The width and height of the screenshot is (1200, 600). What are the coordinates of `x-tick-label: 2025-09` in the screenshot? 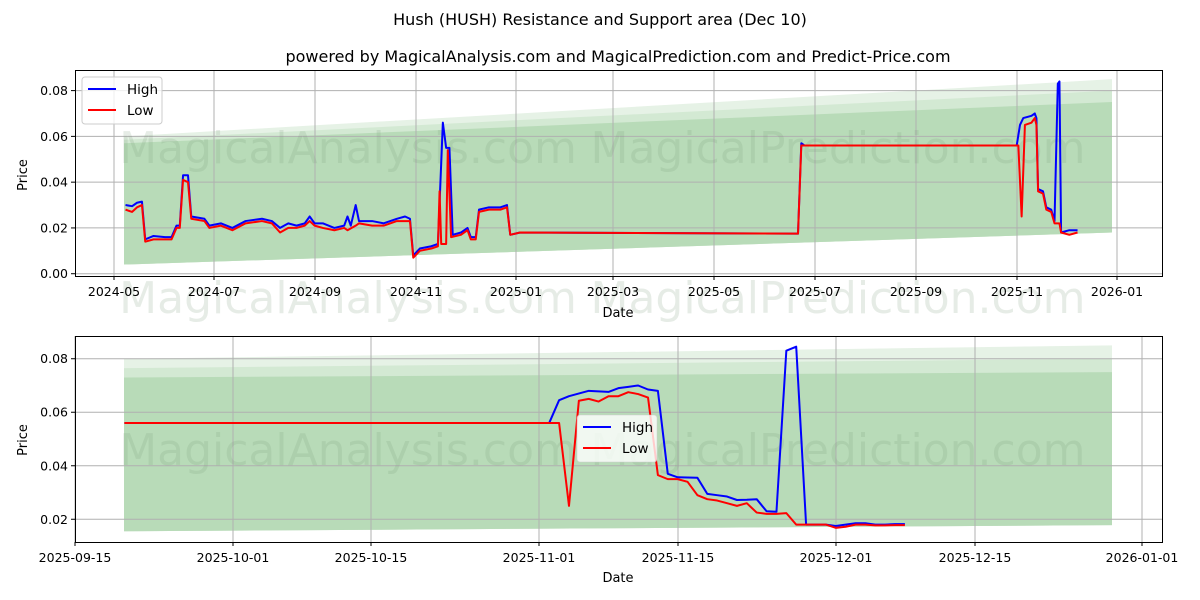 It's located at (916, 291).